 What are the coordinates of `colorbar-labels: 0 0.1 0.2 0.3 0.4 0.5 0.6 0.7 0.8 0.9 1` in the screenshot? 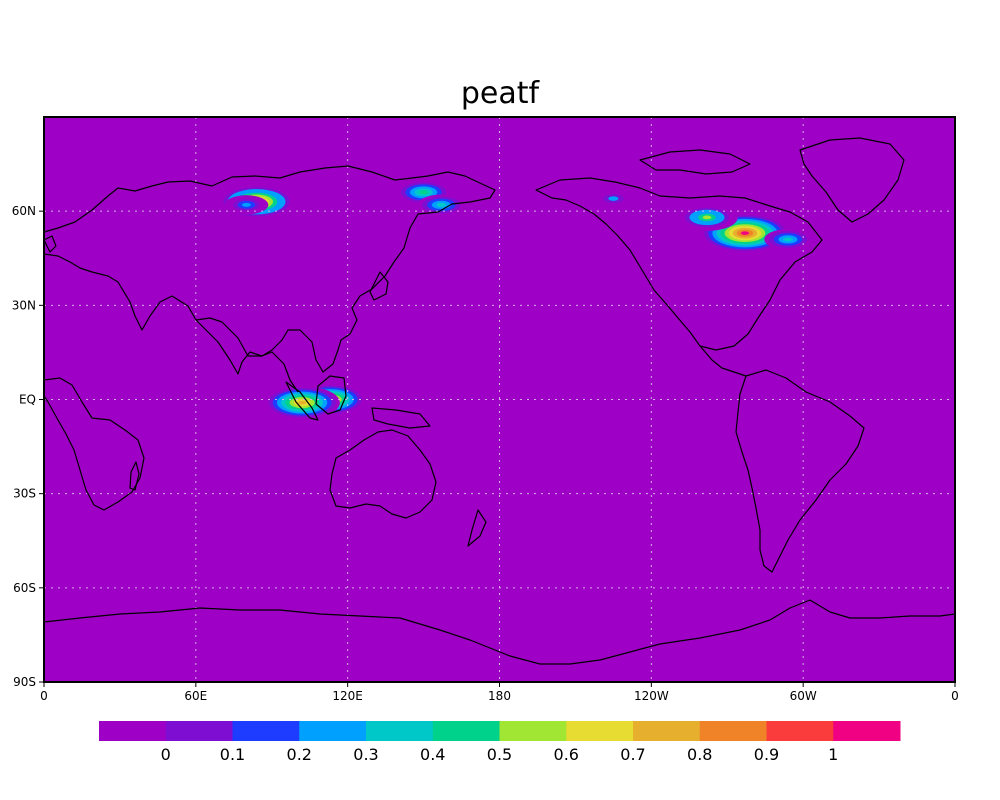 It's located at (500, 754).